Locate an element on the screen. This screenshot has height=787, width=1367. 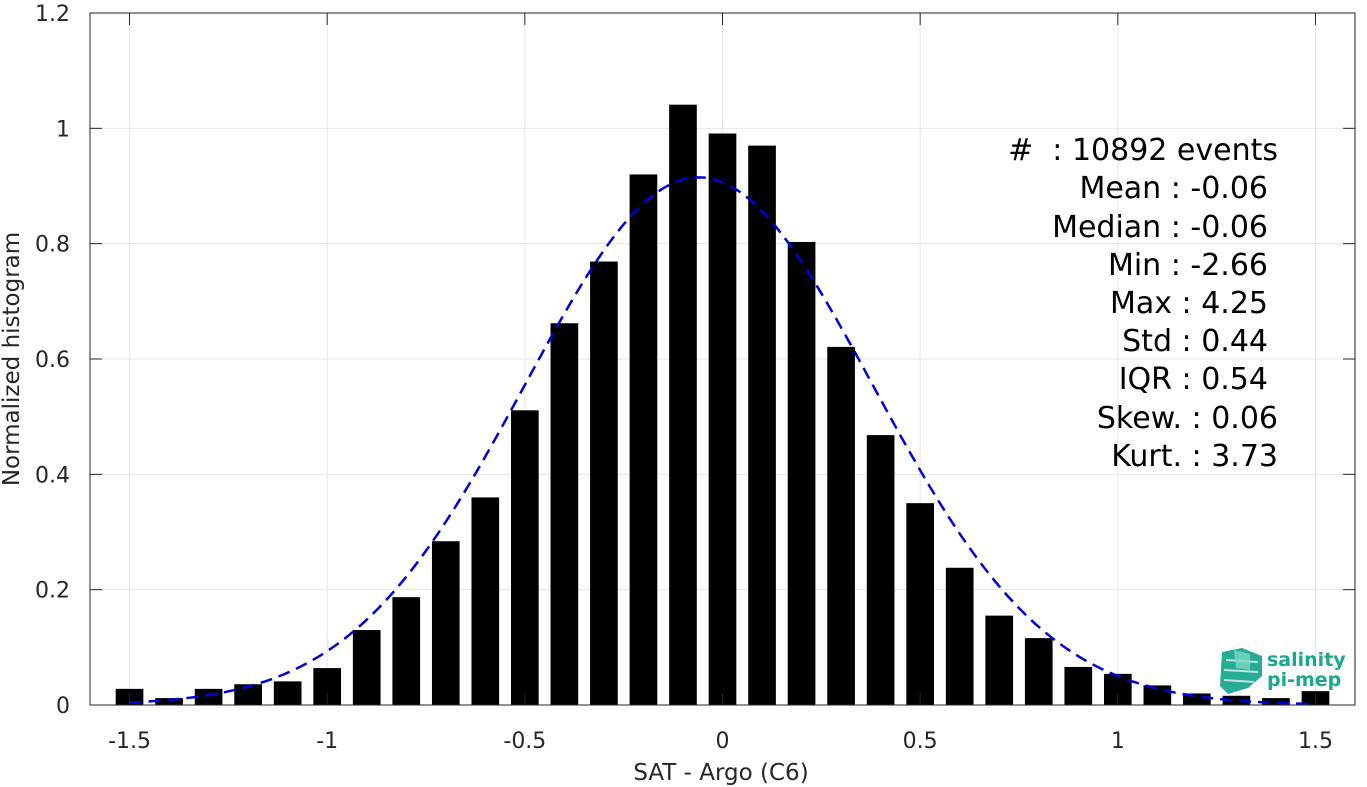
y-tick-label: 1 is located at coordinates (63, 129).